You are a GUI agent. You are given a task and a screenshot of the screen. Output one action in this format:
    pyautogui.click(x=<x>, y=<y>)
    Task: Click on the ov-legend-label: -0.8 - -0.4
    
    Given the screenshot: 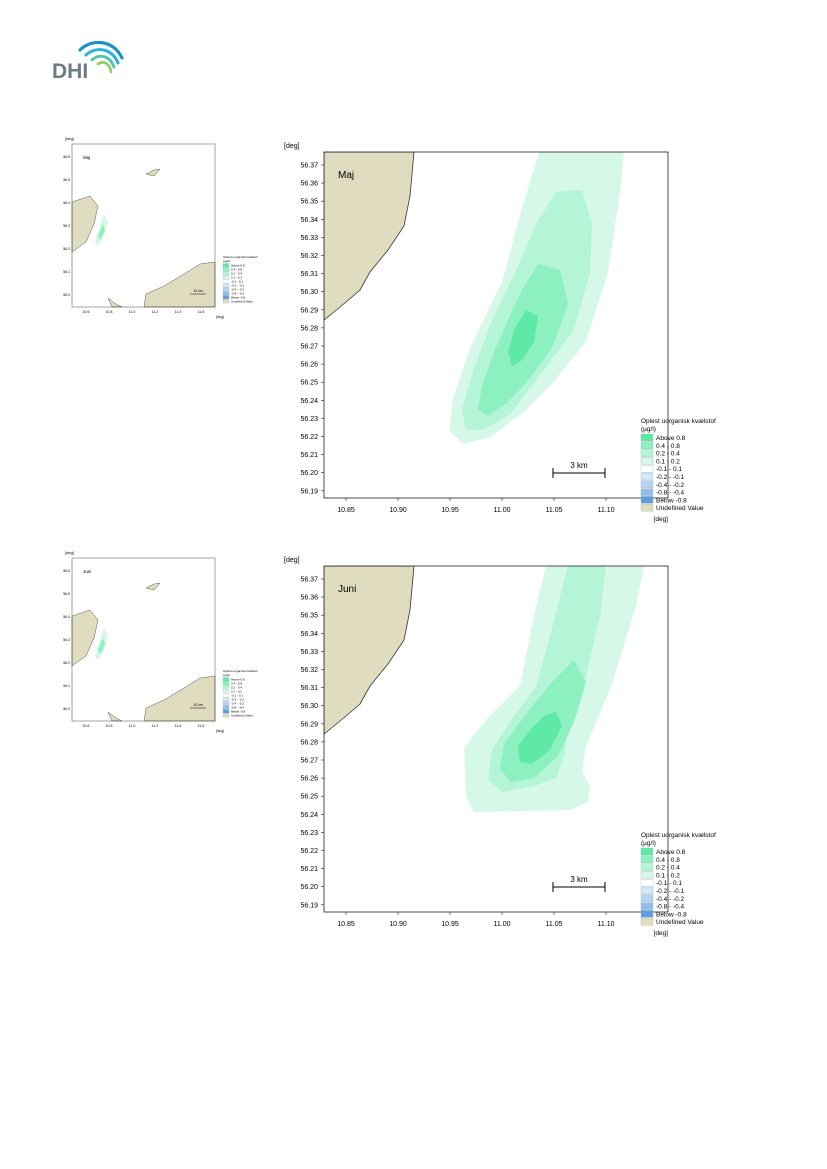 What is the action you would take?
    pyautogui.click(x=237, y=294)
    